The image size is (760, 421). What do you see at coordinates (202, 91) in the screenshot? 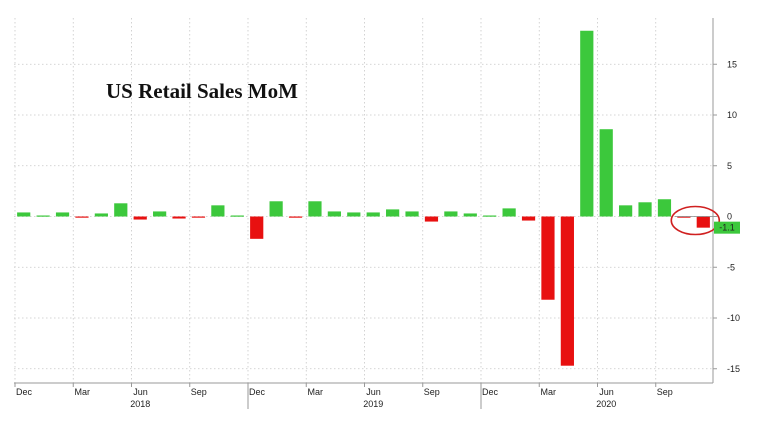
I see `chart-title: US Retail Sales MoM` at bounding box center [202, 91].